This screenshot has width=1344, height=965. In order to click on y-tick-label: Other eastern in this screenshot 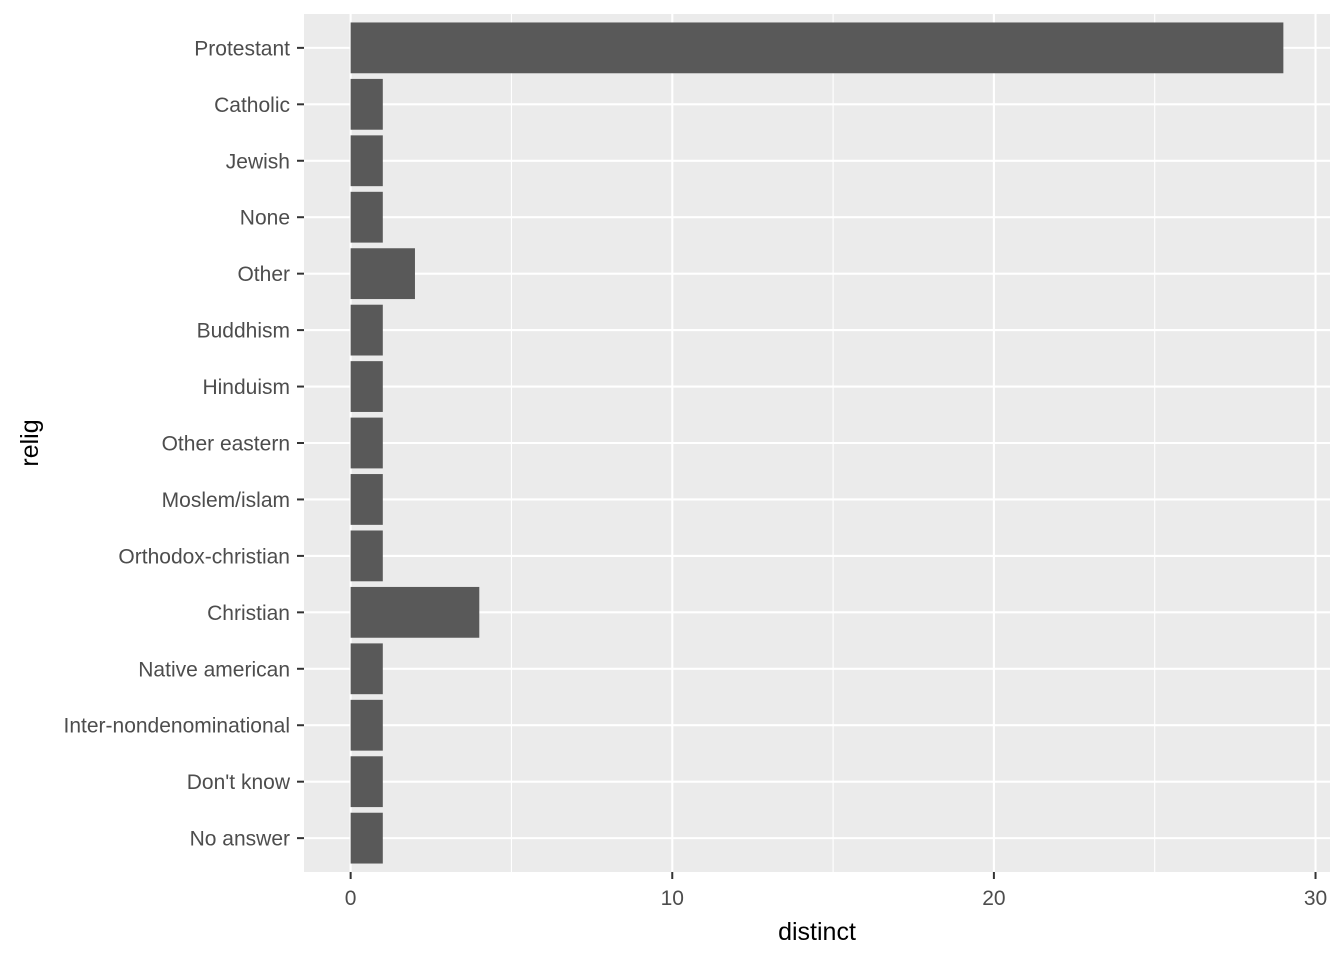, I will do `click(226, 444)`.